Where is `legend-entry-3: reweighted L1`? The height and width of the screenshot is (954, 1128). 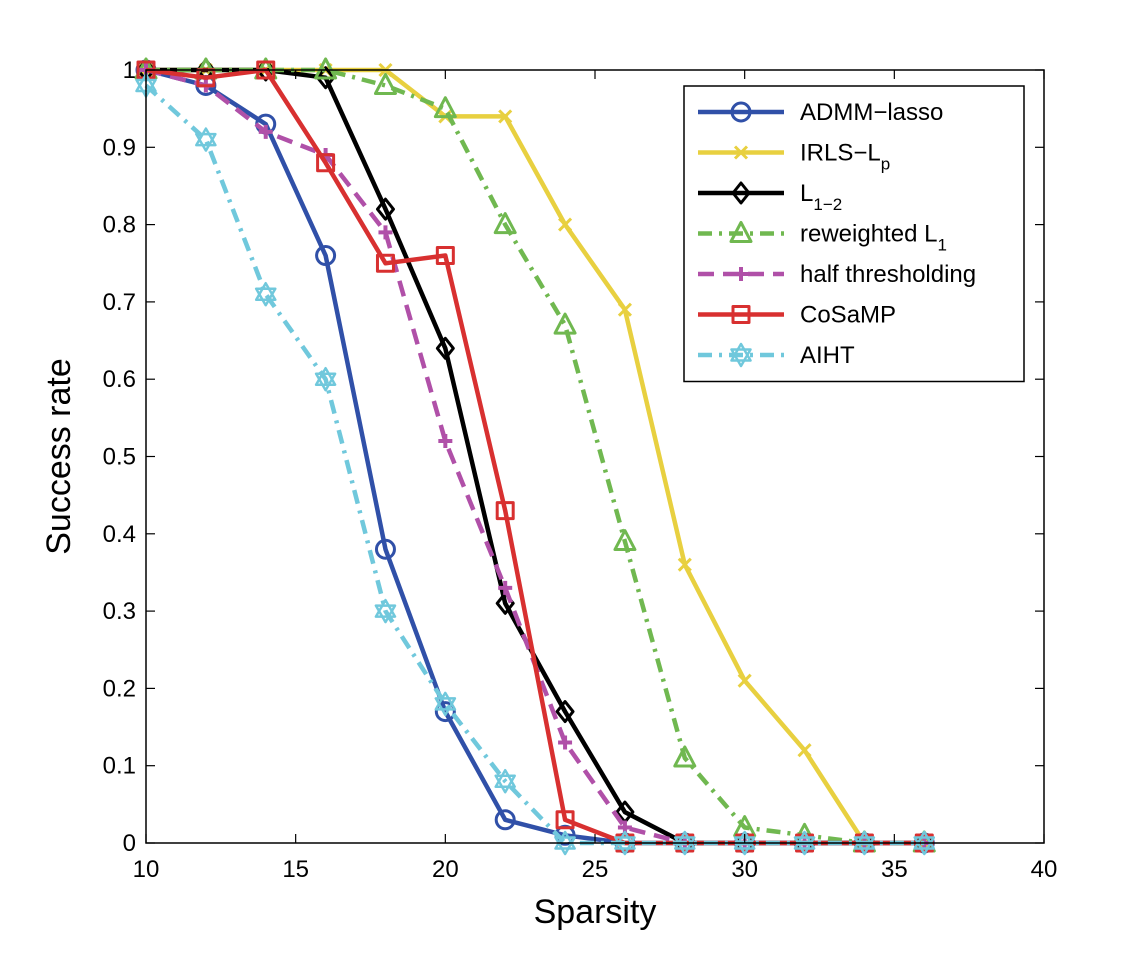 legend-entry-3: reweighted L1 is located at coordinates (822, 238).